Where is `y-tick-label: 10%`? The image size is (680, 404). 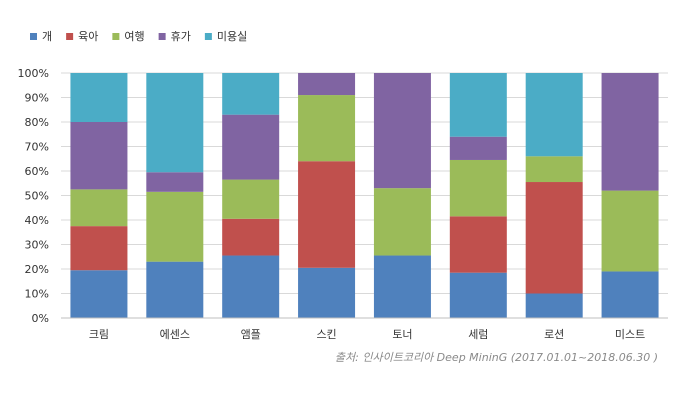 y-tick-label: 10% is located at coordinates (37, 294).